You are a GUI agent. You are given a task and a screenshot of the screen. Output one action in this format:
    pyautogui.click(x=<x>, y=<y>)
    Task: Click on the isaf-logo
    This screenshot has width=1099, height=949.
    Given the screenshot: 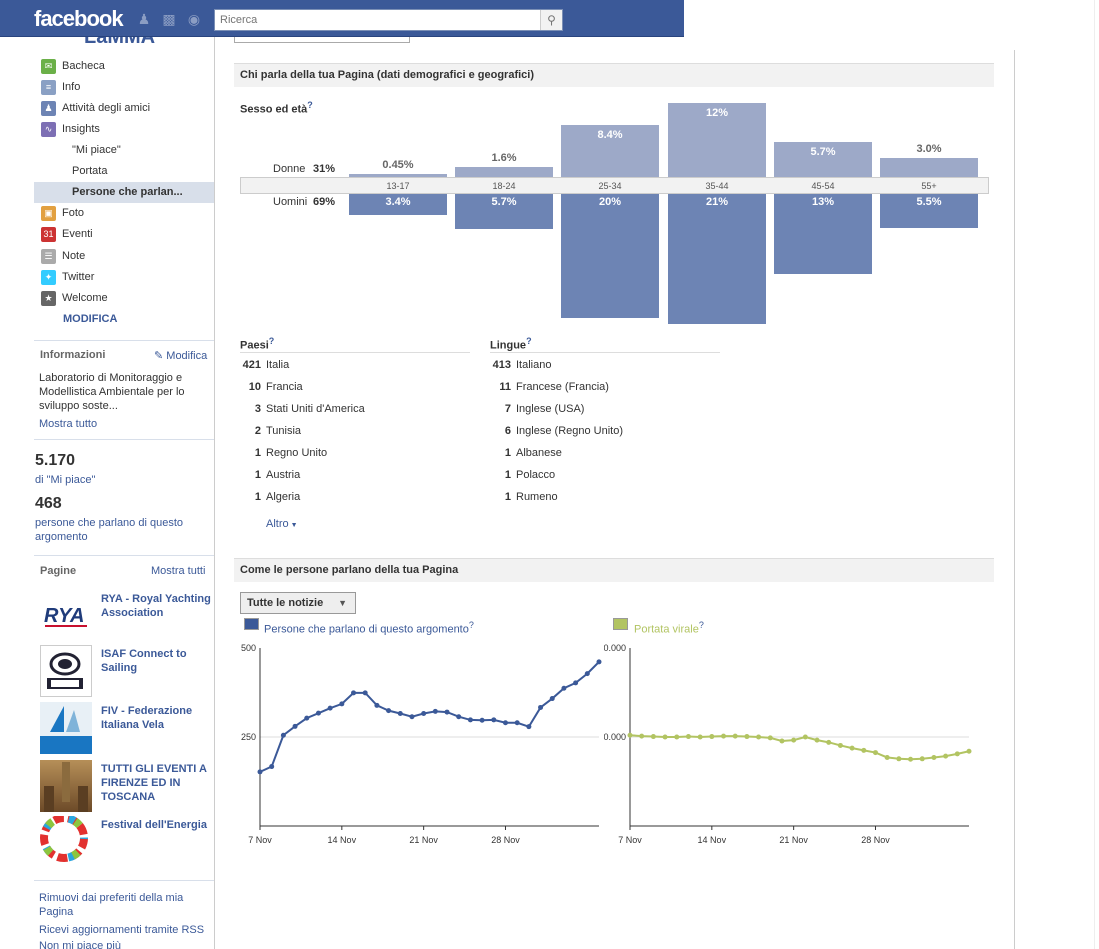 What is the action you would take?
    pyautogui.click(x=66, y=671)
    